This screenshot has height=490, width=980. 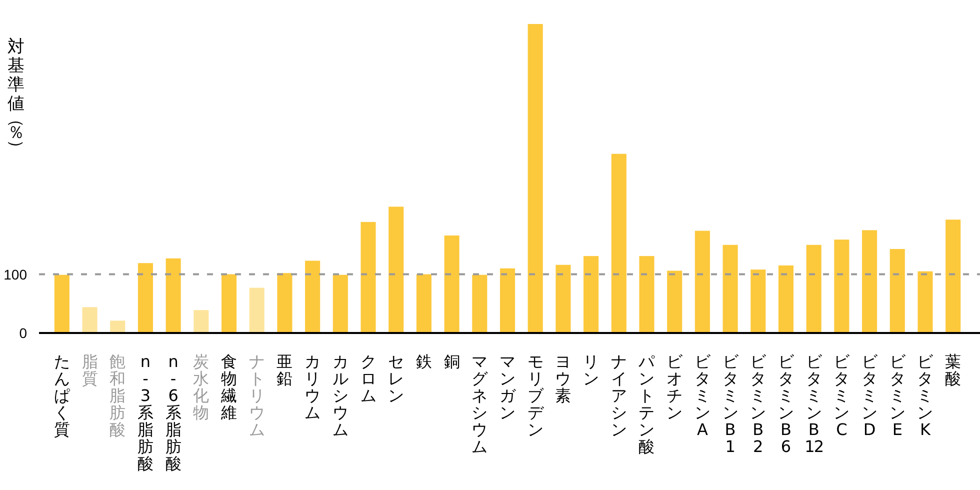 I want to click on x-tick-label: 亜鉛, so click(x=284, y=370).